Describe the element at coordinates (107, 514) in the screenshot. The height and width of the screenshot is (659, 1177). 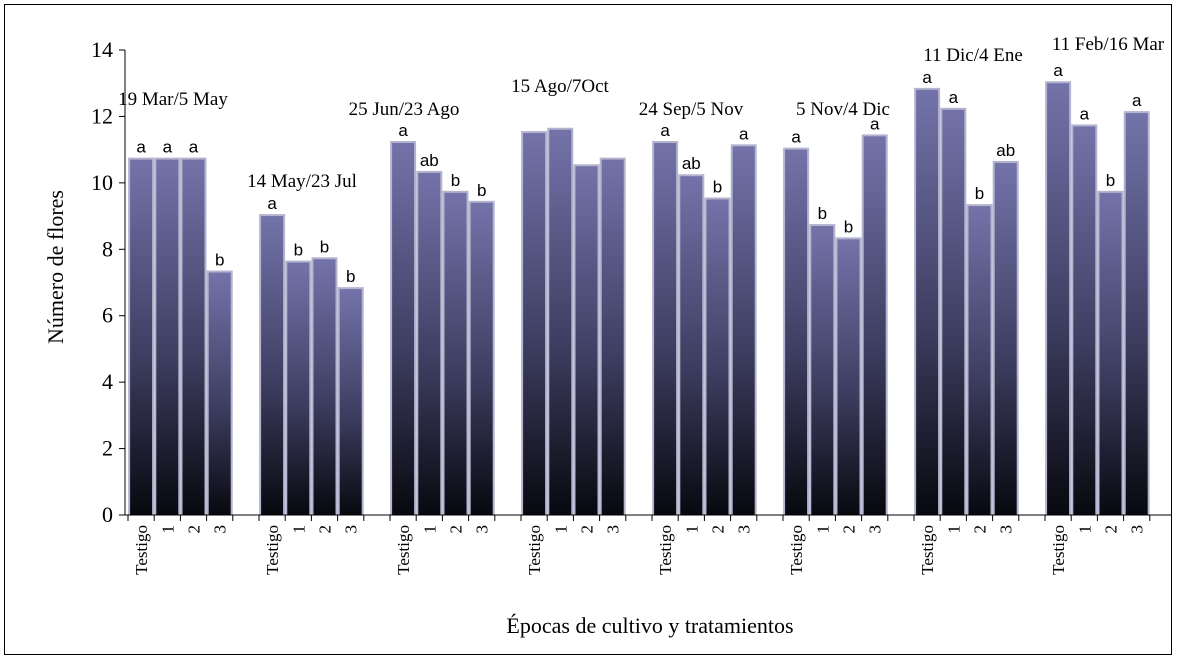
I see `y-tick-label: 0` at that location.